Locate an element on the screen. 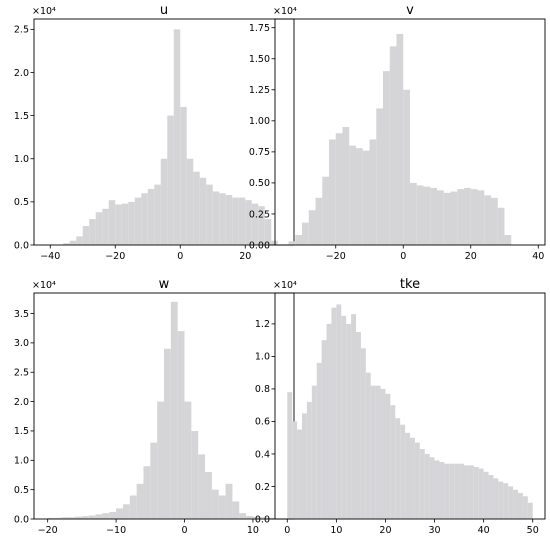 The height and width of the screenshot is (539, 550). y-tick-label-v-7: 1.75 is located at coordinates (259, 28).